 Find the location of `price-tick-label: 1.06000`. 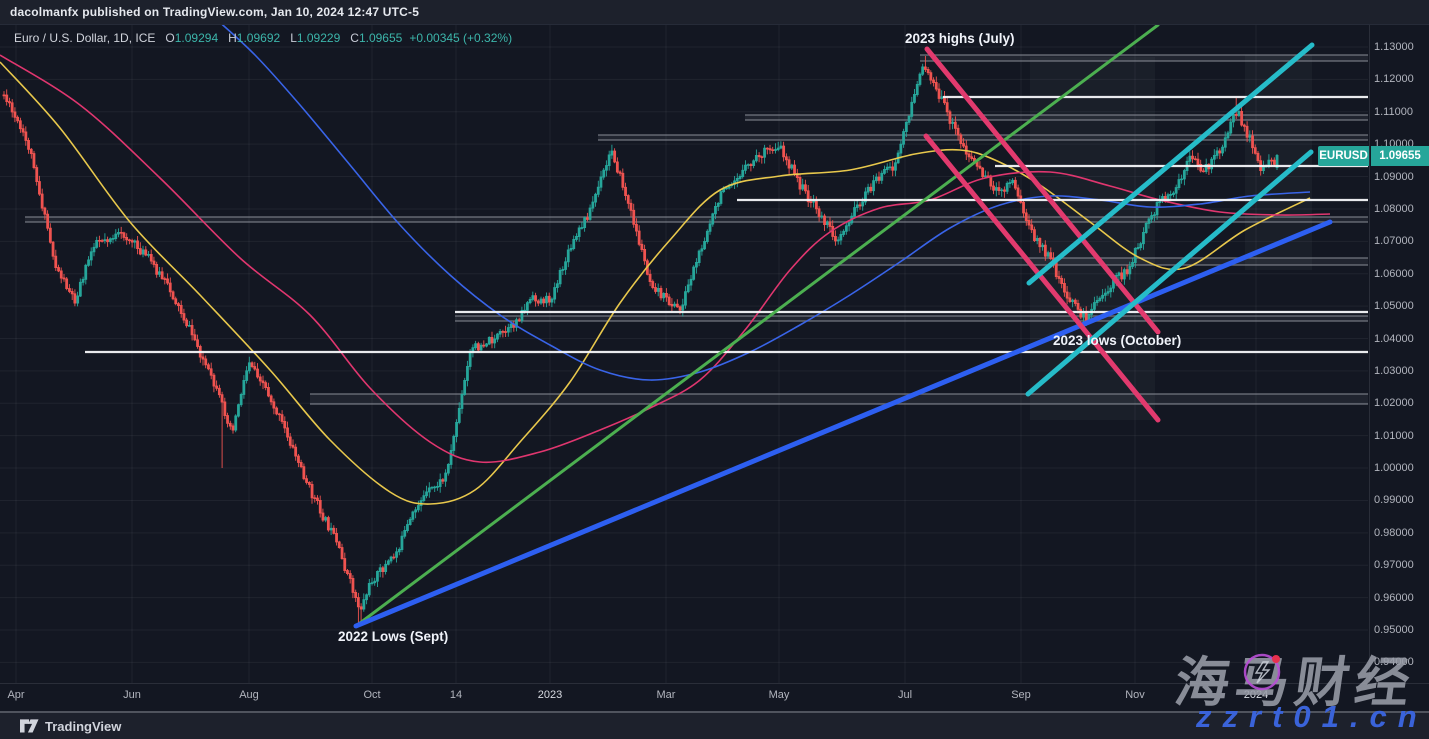

price-tick-label: 1.06000 is located at coordinates (1394, 273).